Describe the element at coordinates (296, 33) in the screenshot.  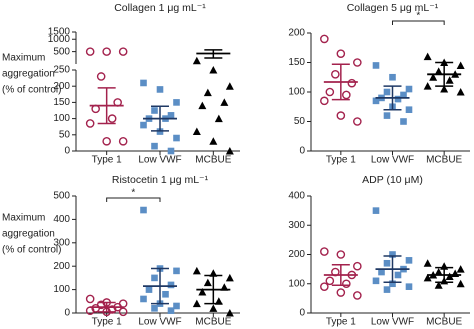
I see `y-tick-label: 200` at that location.